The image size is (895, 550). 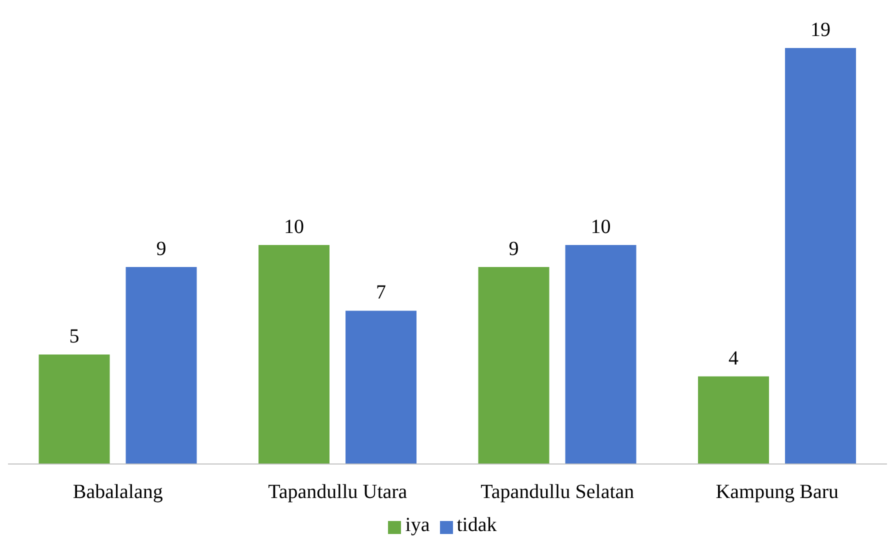 What do you see at coordinates (381, 293) in the screenshot?
I see `data-label: 7` at bounding box center [381, 293].